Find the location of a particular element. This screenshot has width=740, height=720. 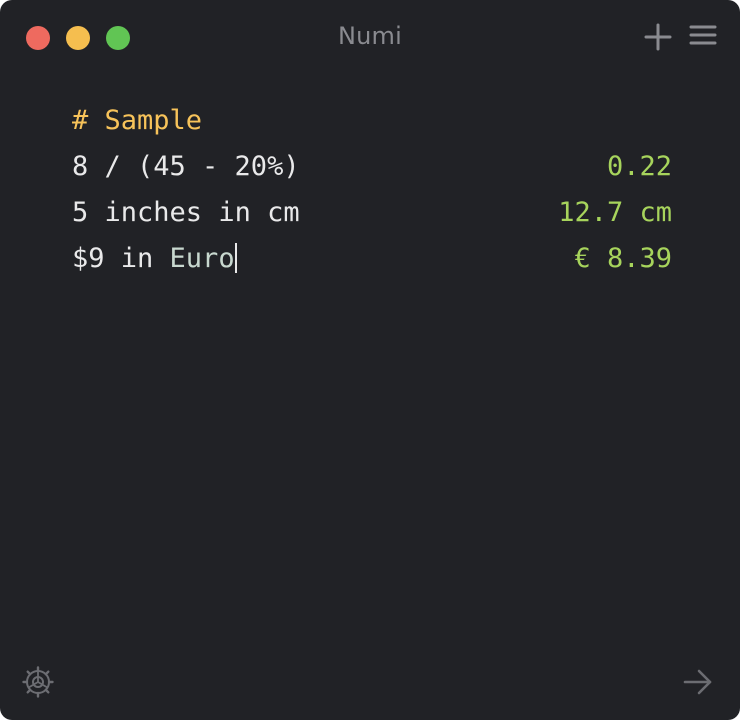

title-bar: Numi is located at coordinates (370, 37).